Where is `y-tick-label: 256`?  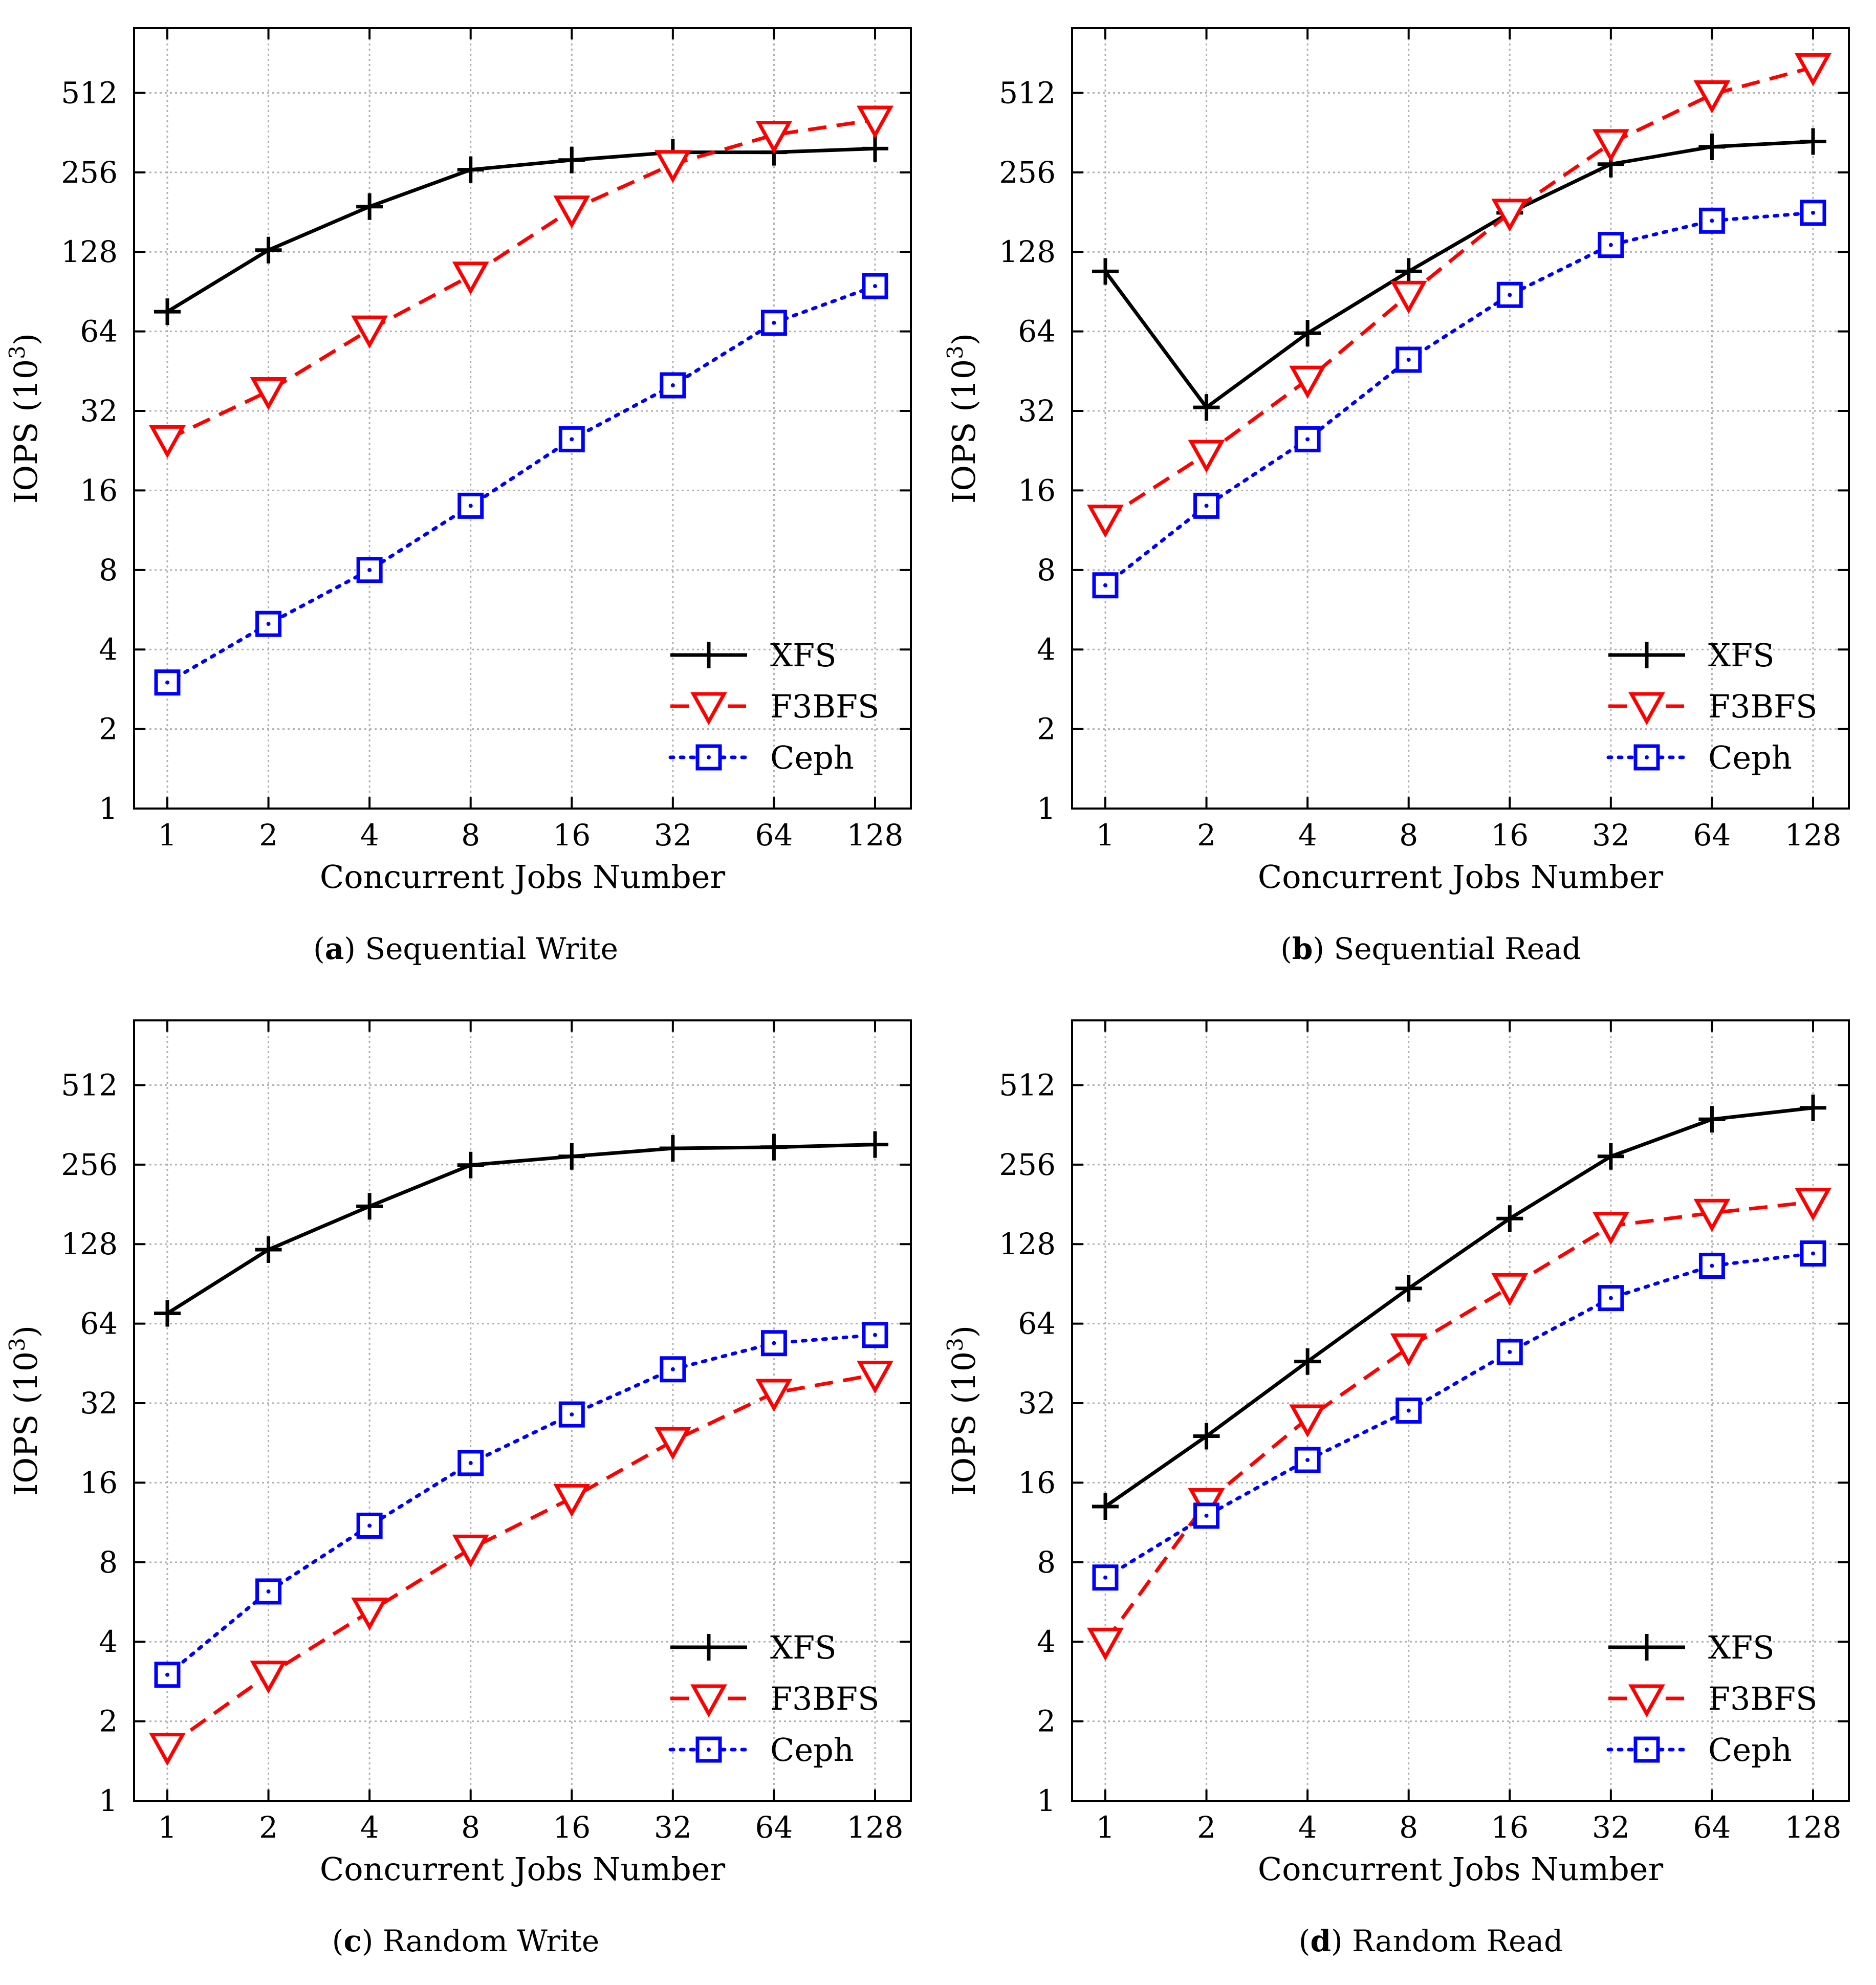 y-tick-label: 256 is located at coordinates (1027, 1164).